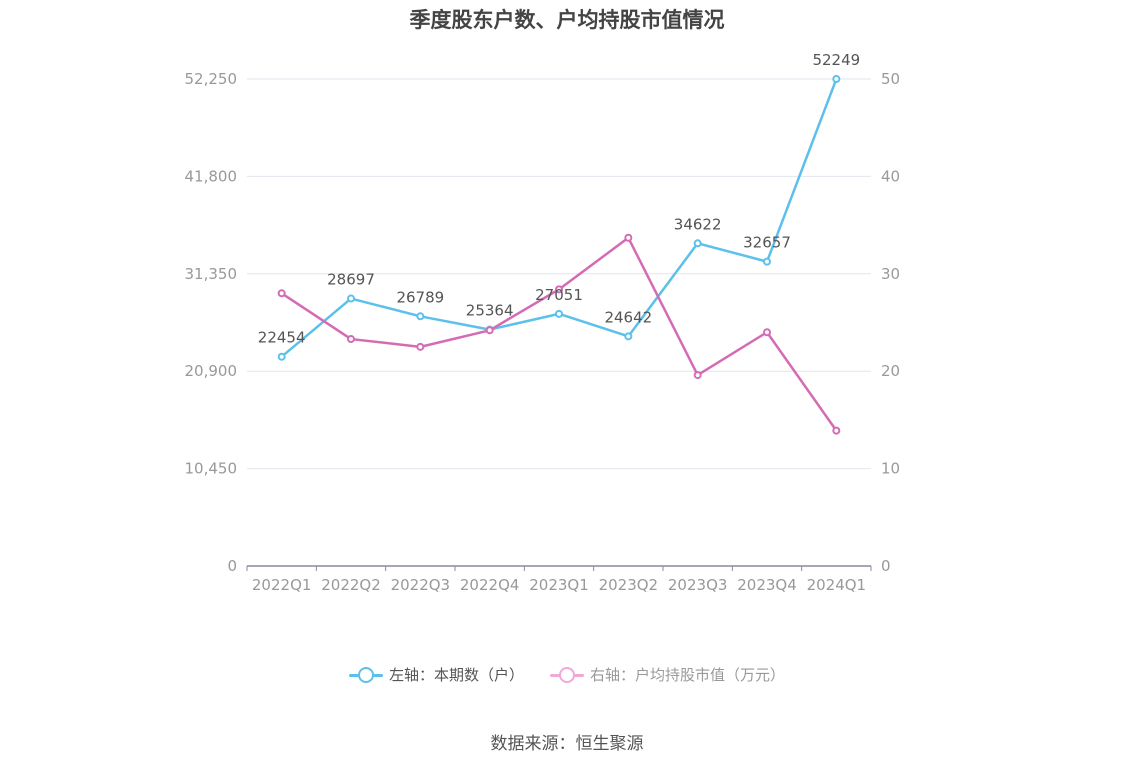 Image resolution: width=1134 pixels, height=766 pixels. I want to click on y-left-tick-label: 41,800, so click(211, 176).